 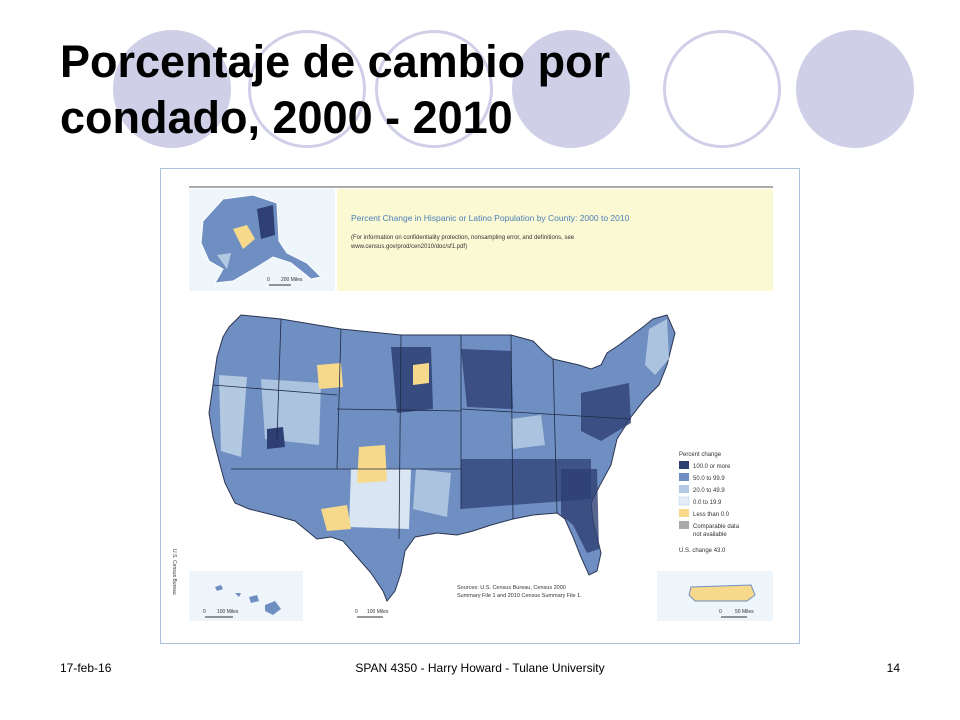 What do you see at coordinates (174, 572) in the screenshot?
I see `census-credit: U.S. Census Bureau` at bounding box center [174, 572].